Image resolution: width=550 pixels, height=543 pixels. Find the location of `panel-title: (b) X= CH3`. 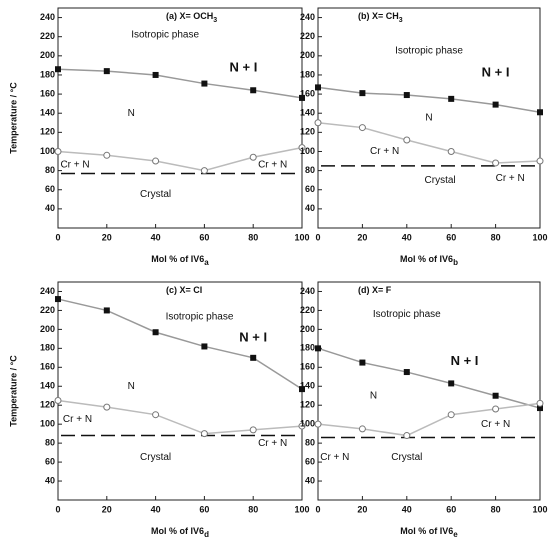

panel-title: (b) X= CH3 is located at coordinates (380, 17).